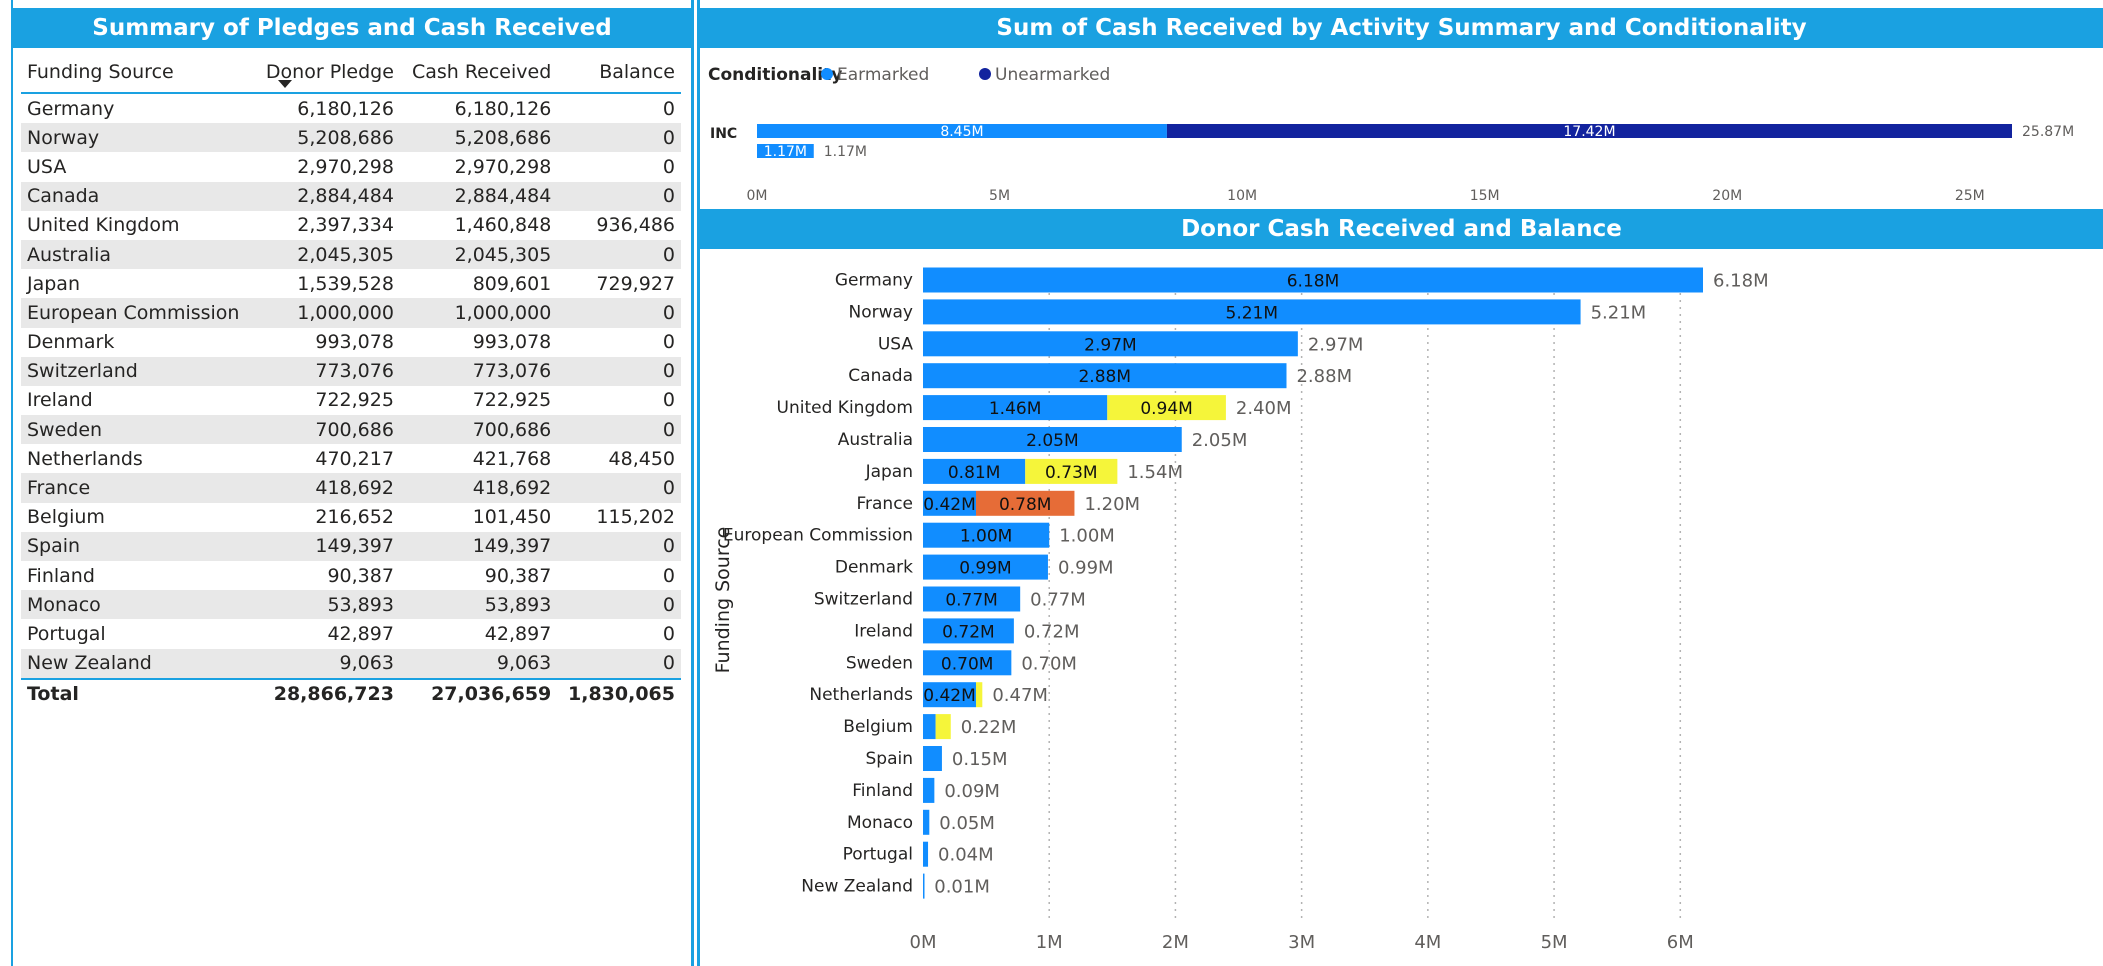 Image resolution: width=2103 pixels, height=966 pixels. I want to click on total-label: 0.22M, so click(989, 727).